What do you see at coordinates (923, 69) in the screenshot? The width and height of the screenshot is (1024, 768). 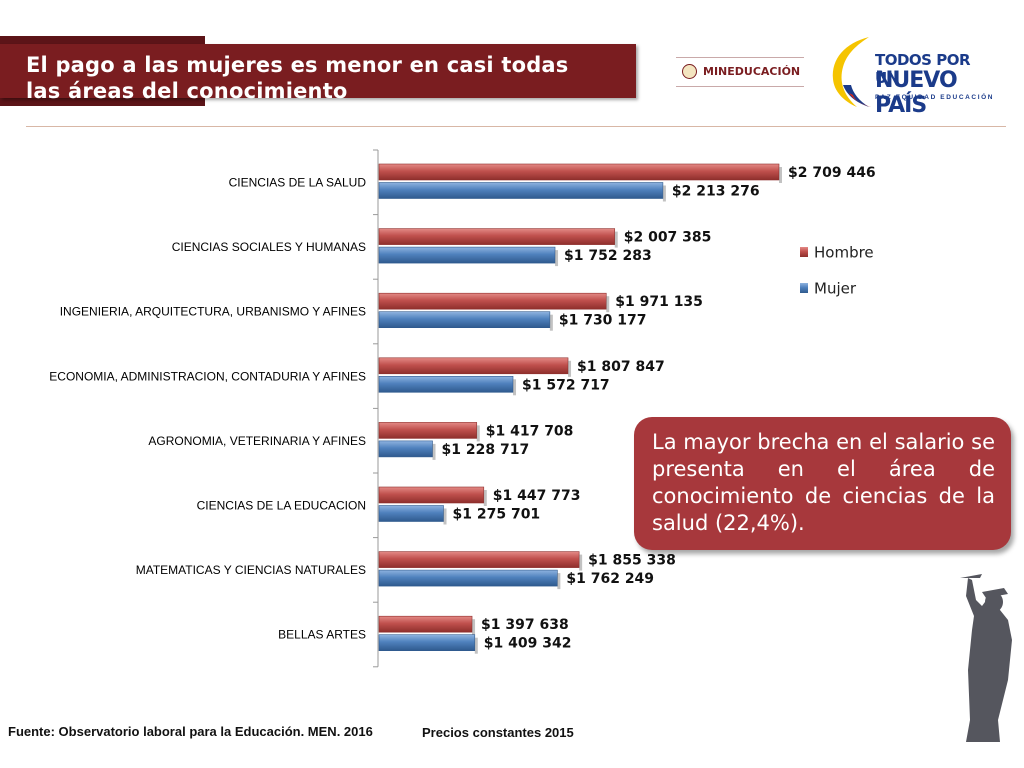 I see `campaign-logo-line-1: TODOS POR UN` at bounding box center [923, 69].